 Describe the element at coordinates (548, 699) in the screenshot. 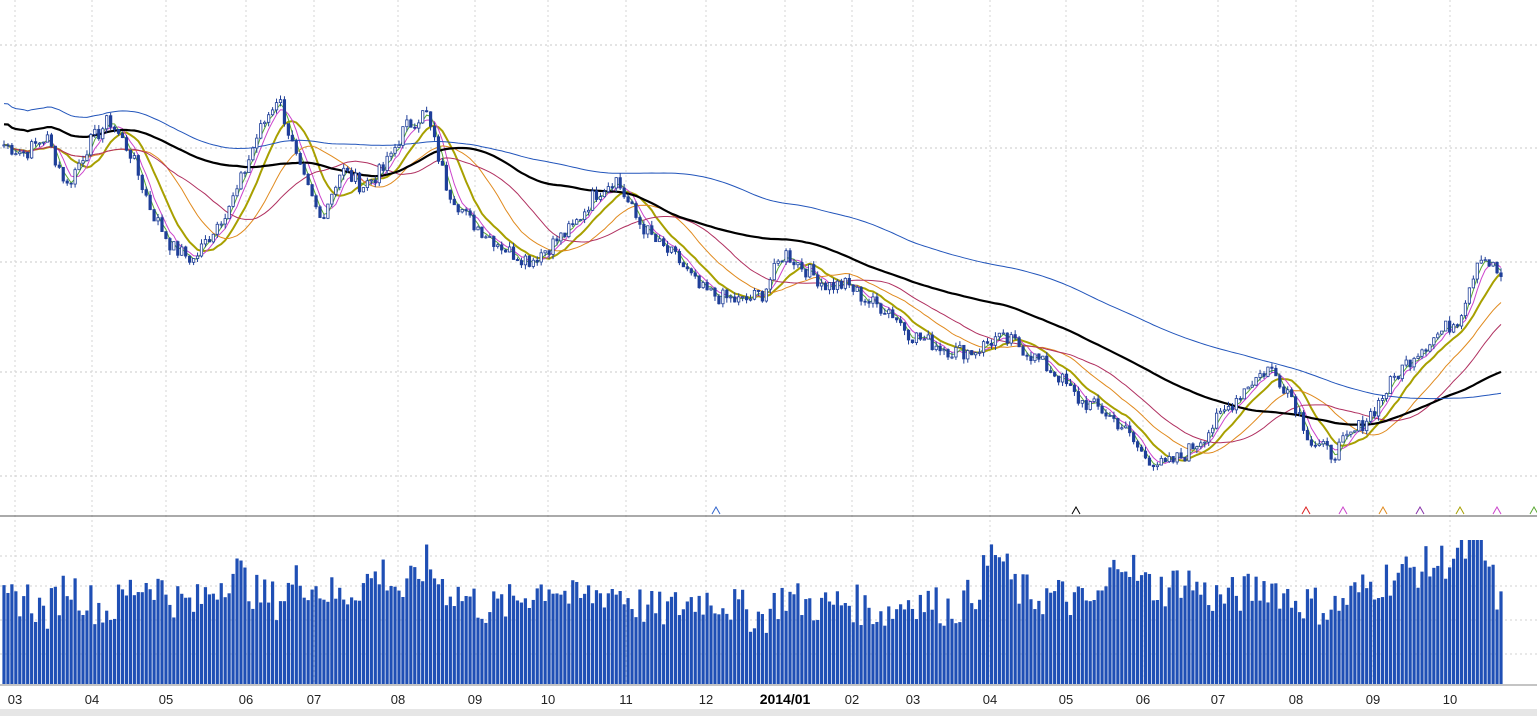

I see `x-tick-label: 10` at that location.